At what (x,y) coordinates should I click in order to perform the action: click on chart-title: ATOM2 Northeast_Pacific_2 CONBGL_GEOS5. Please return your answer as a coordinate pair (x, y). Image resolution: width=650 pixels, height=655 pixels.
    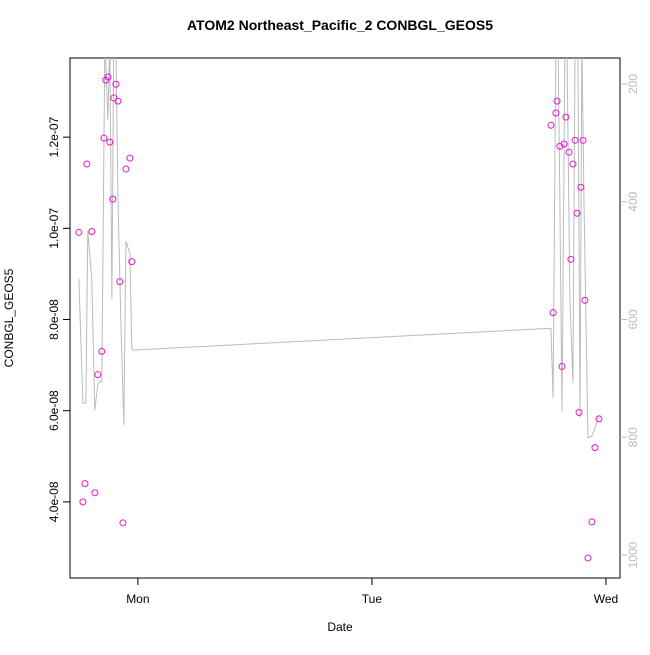
    Looking at the image, I should click on (340, 25).